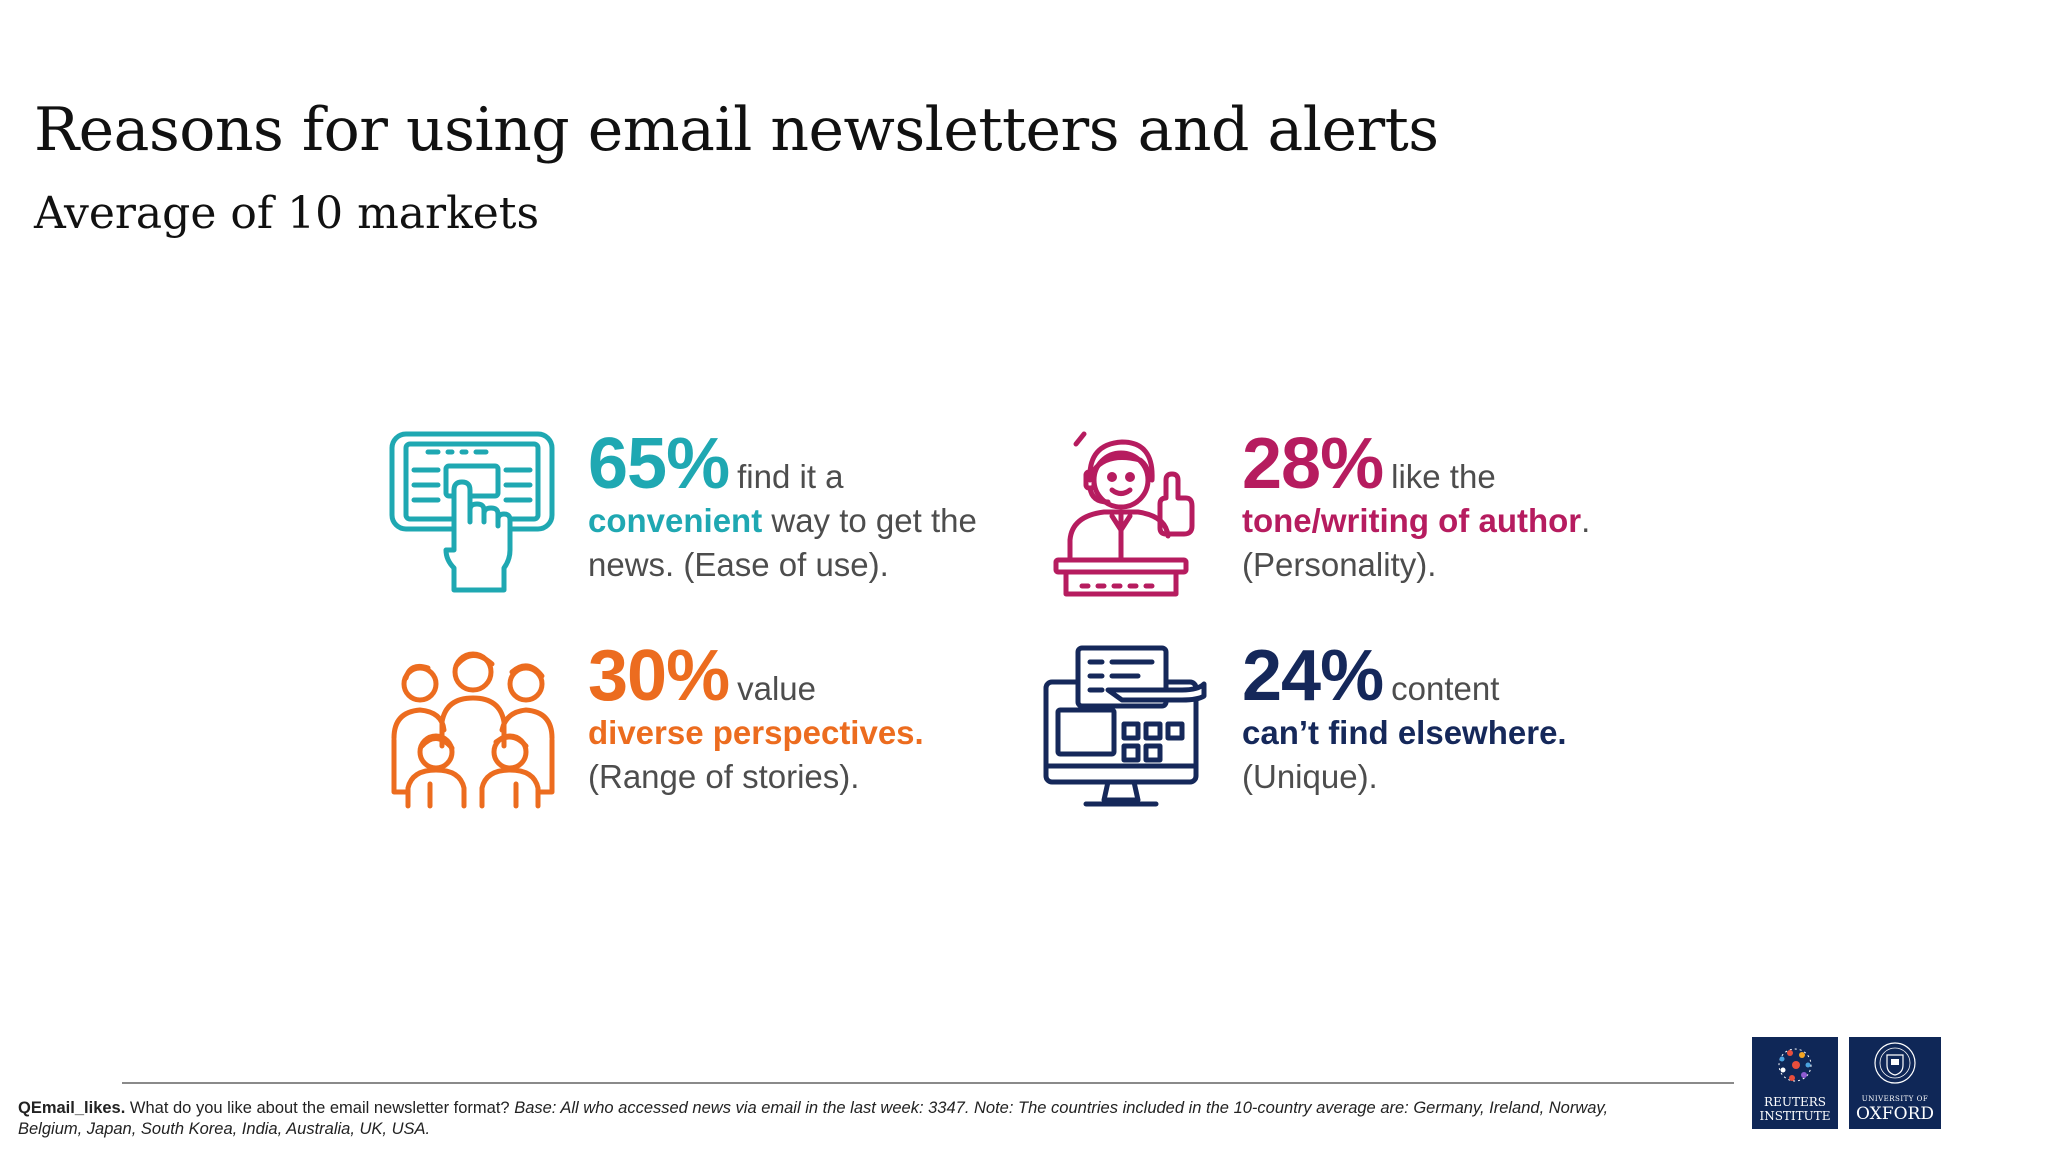 The image size is (2048, 1152). I want to click on highlight-text: diverse perspectives., so click(756, 732).